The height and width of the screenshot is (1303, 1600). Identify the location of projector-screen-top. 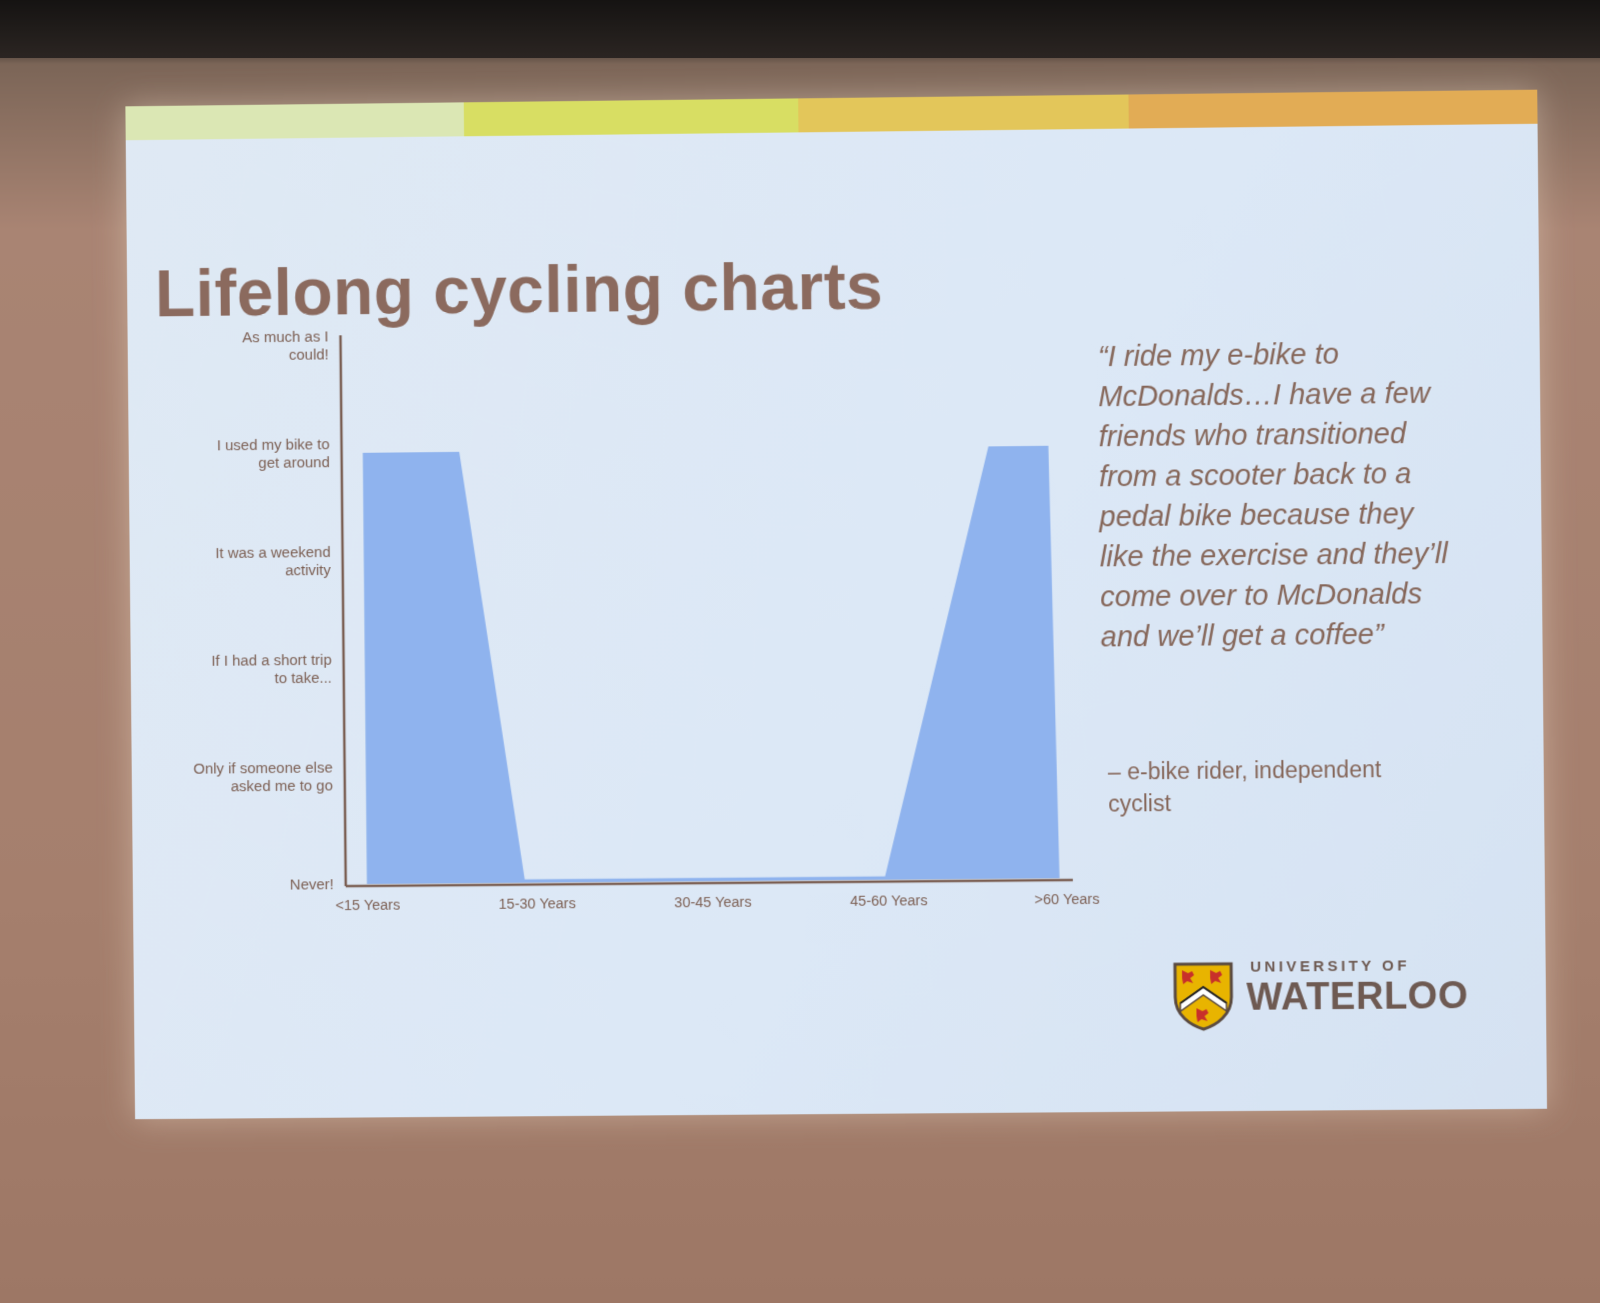
(800, 29).